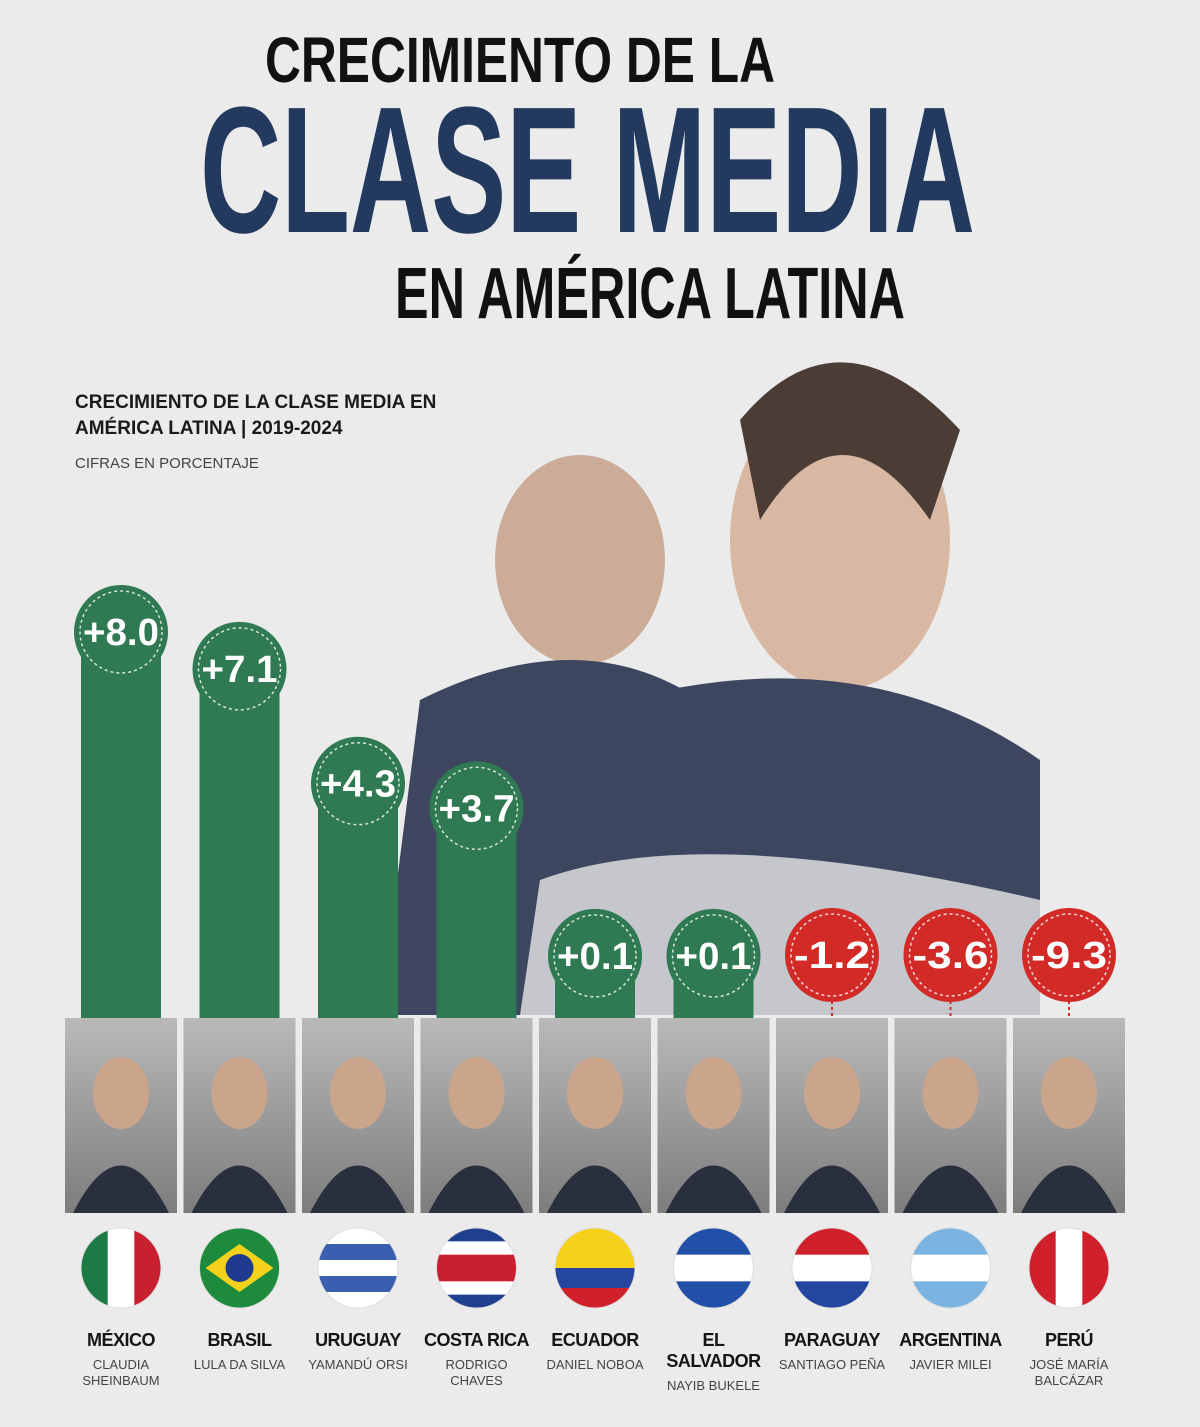 This screenshot has height=1427, width=1200. Describe the element at coordinates (832, 1340) in the screenshot. I see `country-name: PARAGUAY` at that location.